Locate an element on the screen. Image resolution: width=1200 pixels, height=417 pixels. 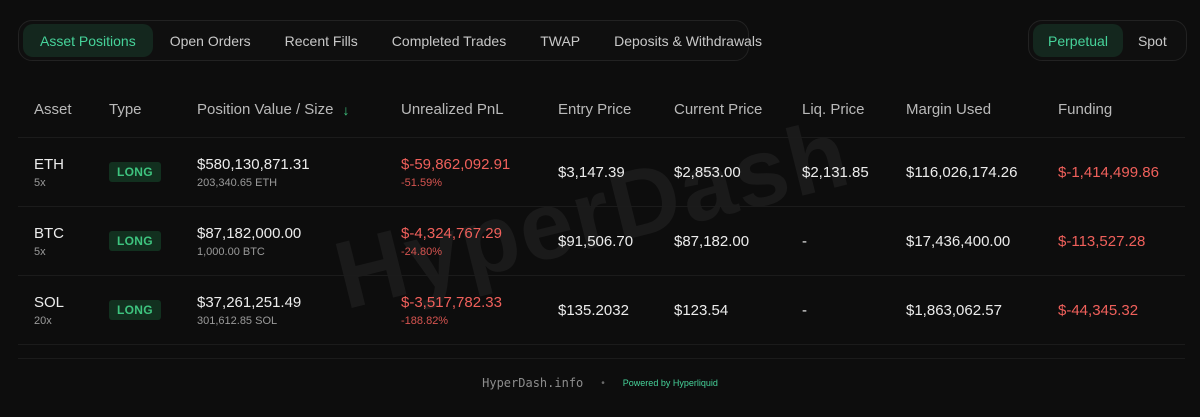
margin-used: $116,026,174.26 is located at coordinates (962, 172).